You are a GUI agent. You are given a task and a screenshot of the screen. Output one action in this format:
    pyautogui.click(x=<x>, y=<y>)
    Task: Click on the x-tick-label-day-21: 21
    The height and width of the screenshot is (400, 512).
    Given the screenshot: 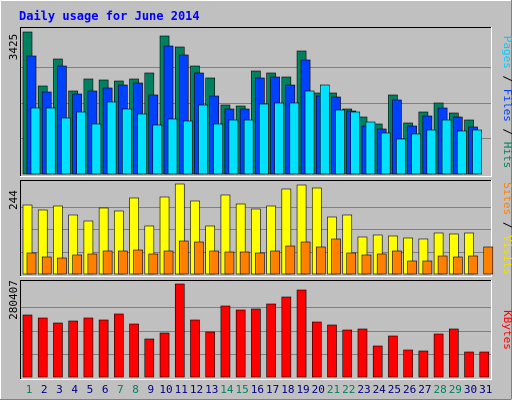 What is the action you would take?
    pyautogui.click(x=333, y=389)
    